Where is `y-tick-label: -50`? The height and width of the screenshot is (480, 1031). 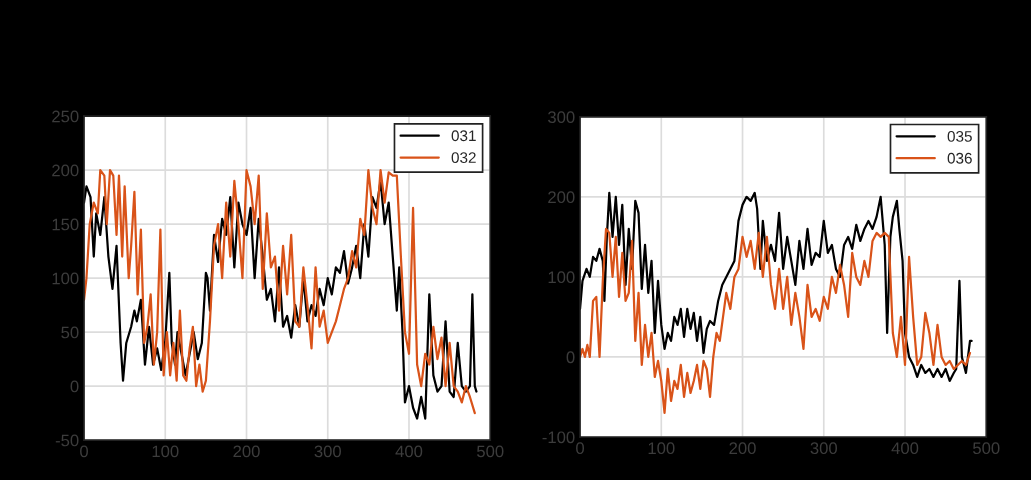 y-tick-label: -50 is located at coordinates (67, 440).